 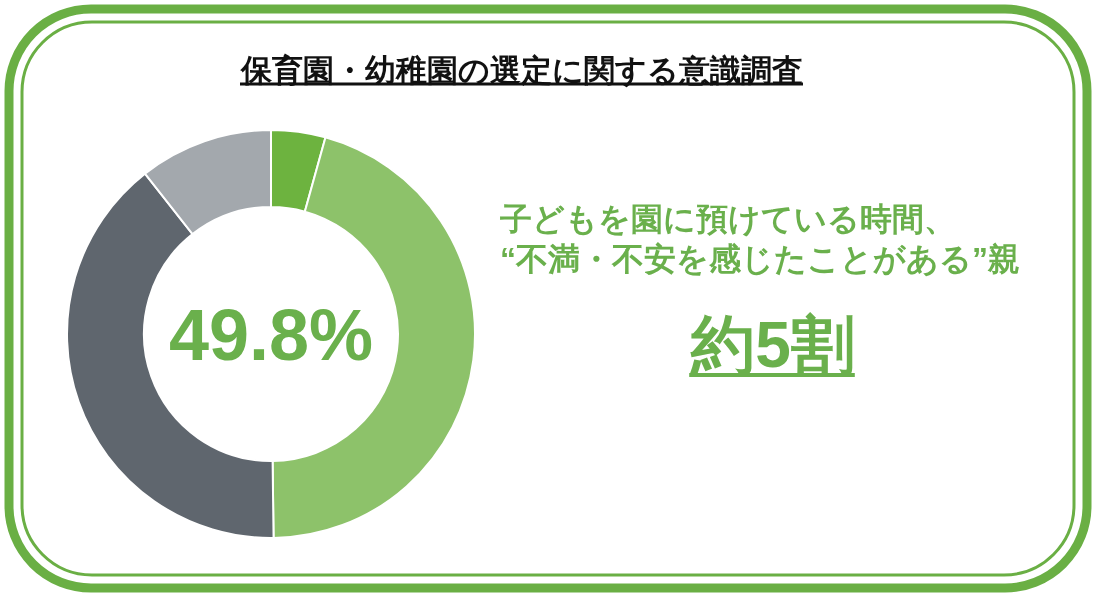 I want to click on text: “不満・不安を感じたことがある”親, so click(x=760, y=259).